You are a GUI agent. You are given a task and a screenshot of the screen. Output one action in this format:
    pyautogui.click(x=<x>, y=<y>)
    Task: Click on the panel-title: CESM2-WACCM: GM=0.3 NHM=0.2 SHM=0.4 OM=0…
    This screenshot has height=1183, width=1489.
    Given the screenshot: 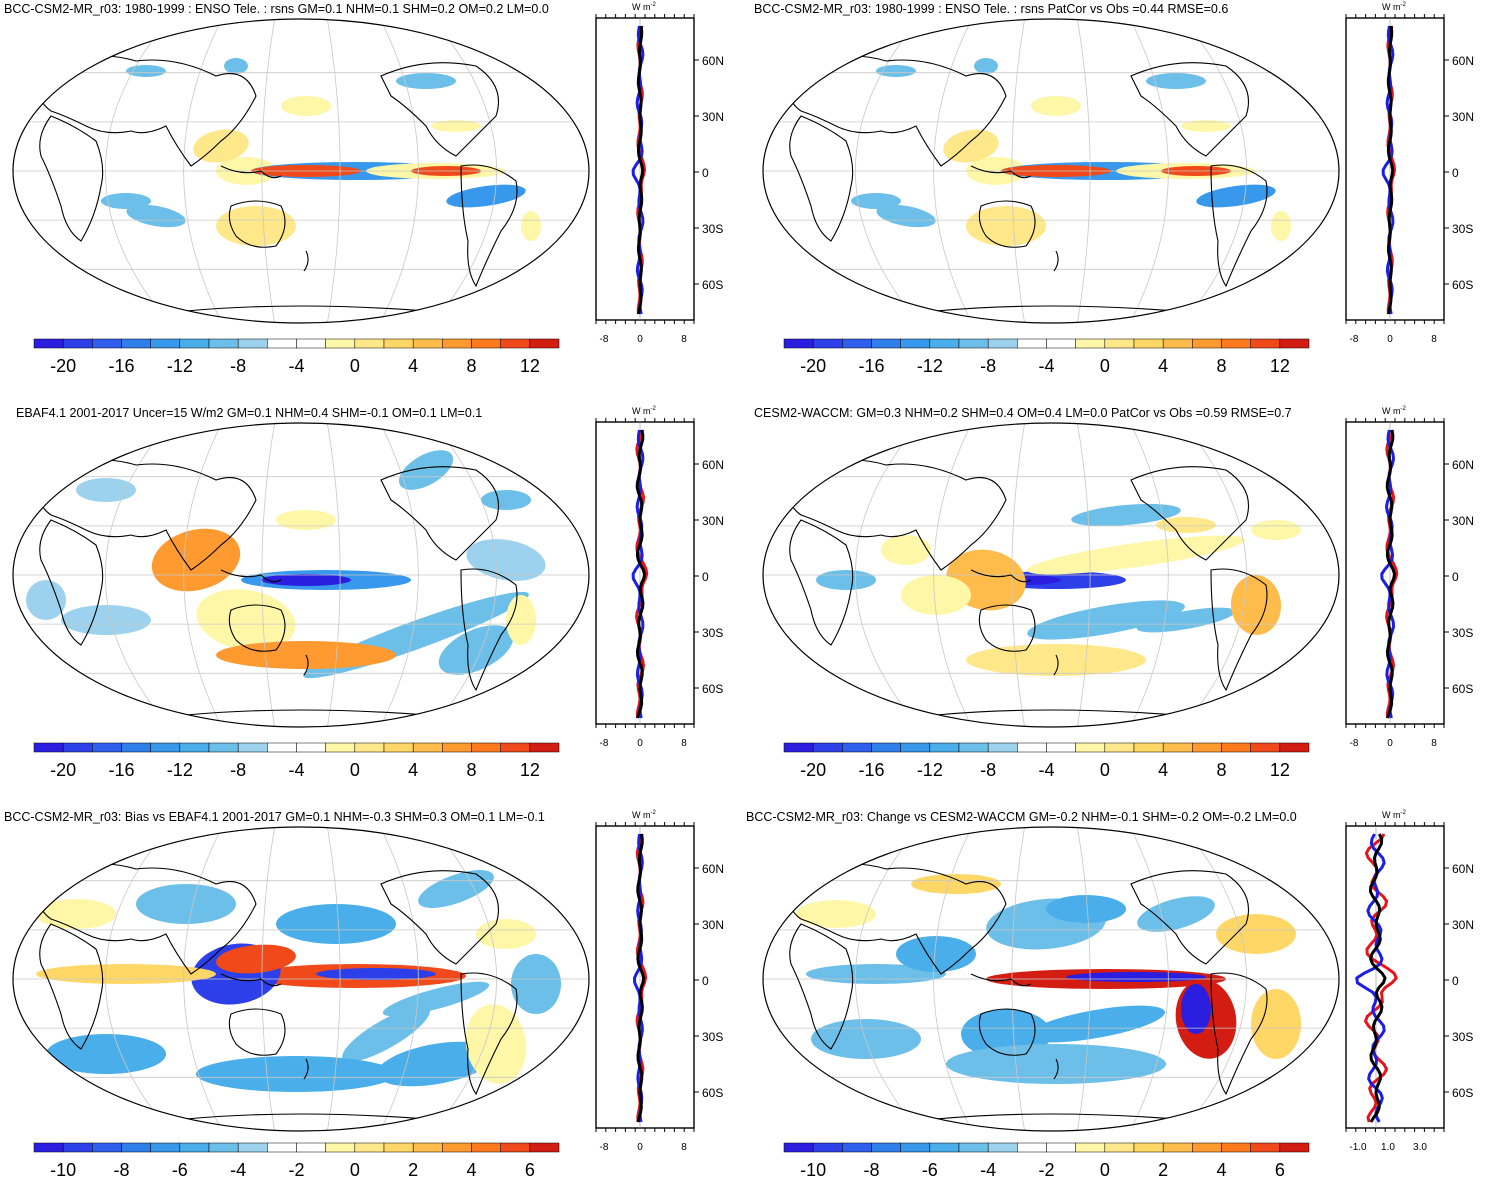 What is the action you would take?
    pyautogui.click(x=1023, y=413)
    